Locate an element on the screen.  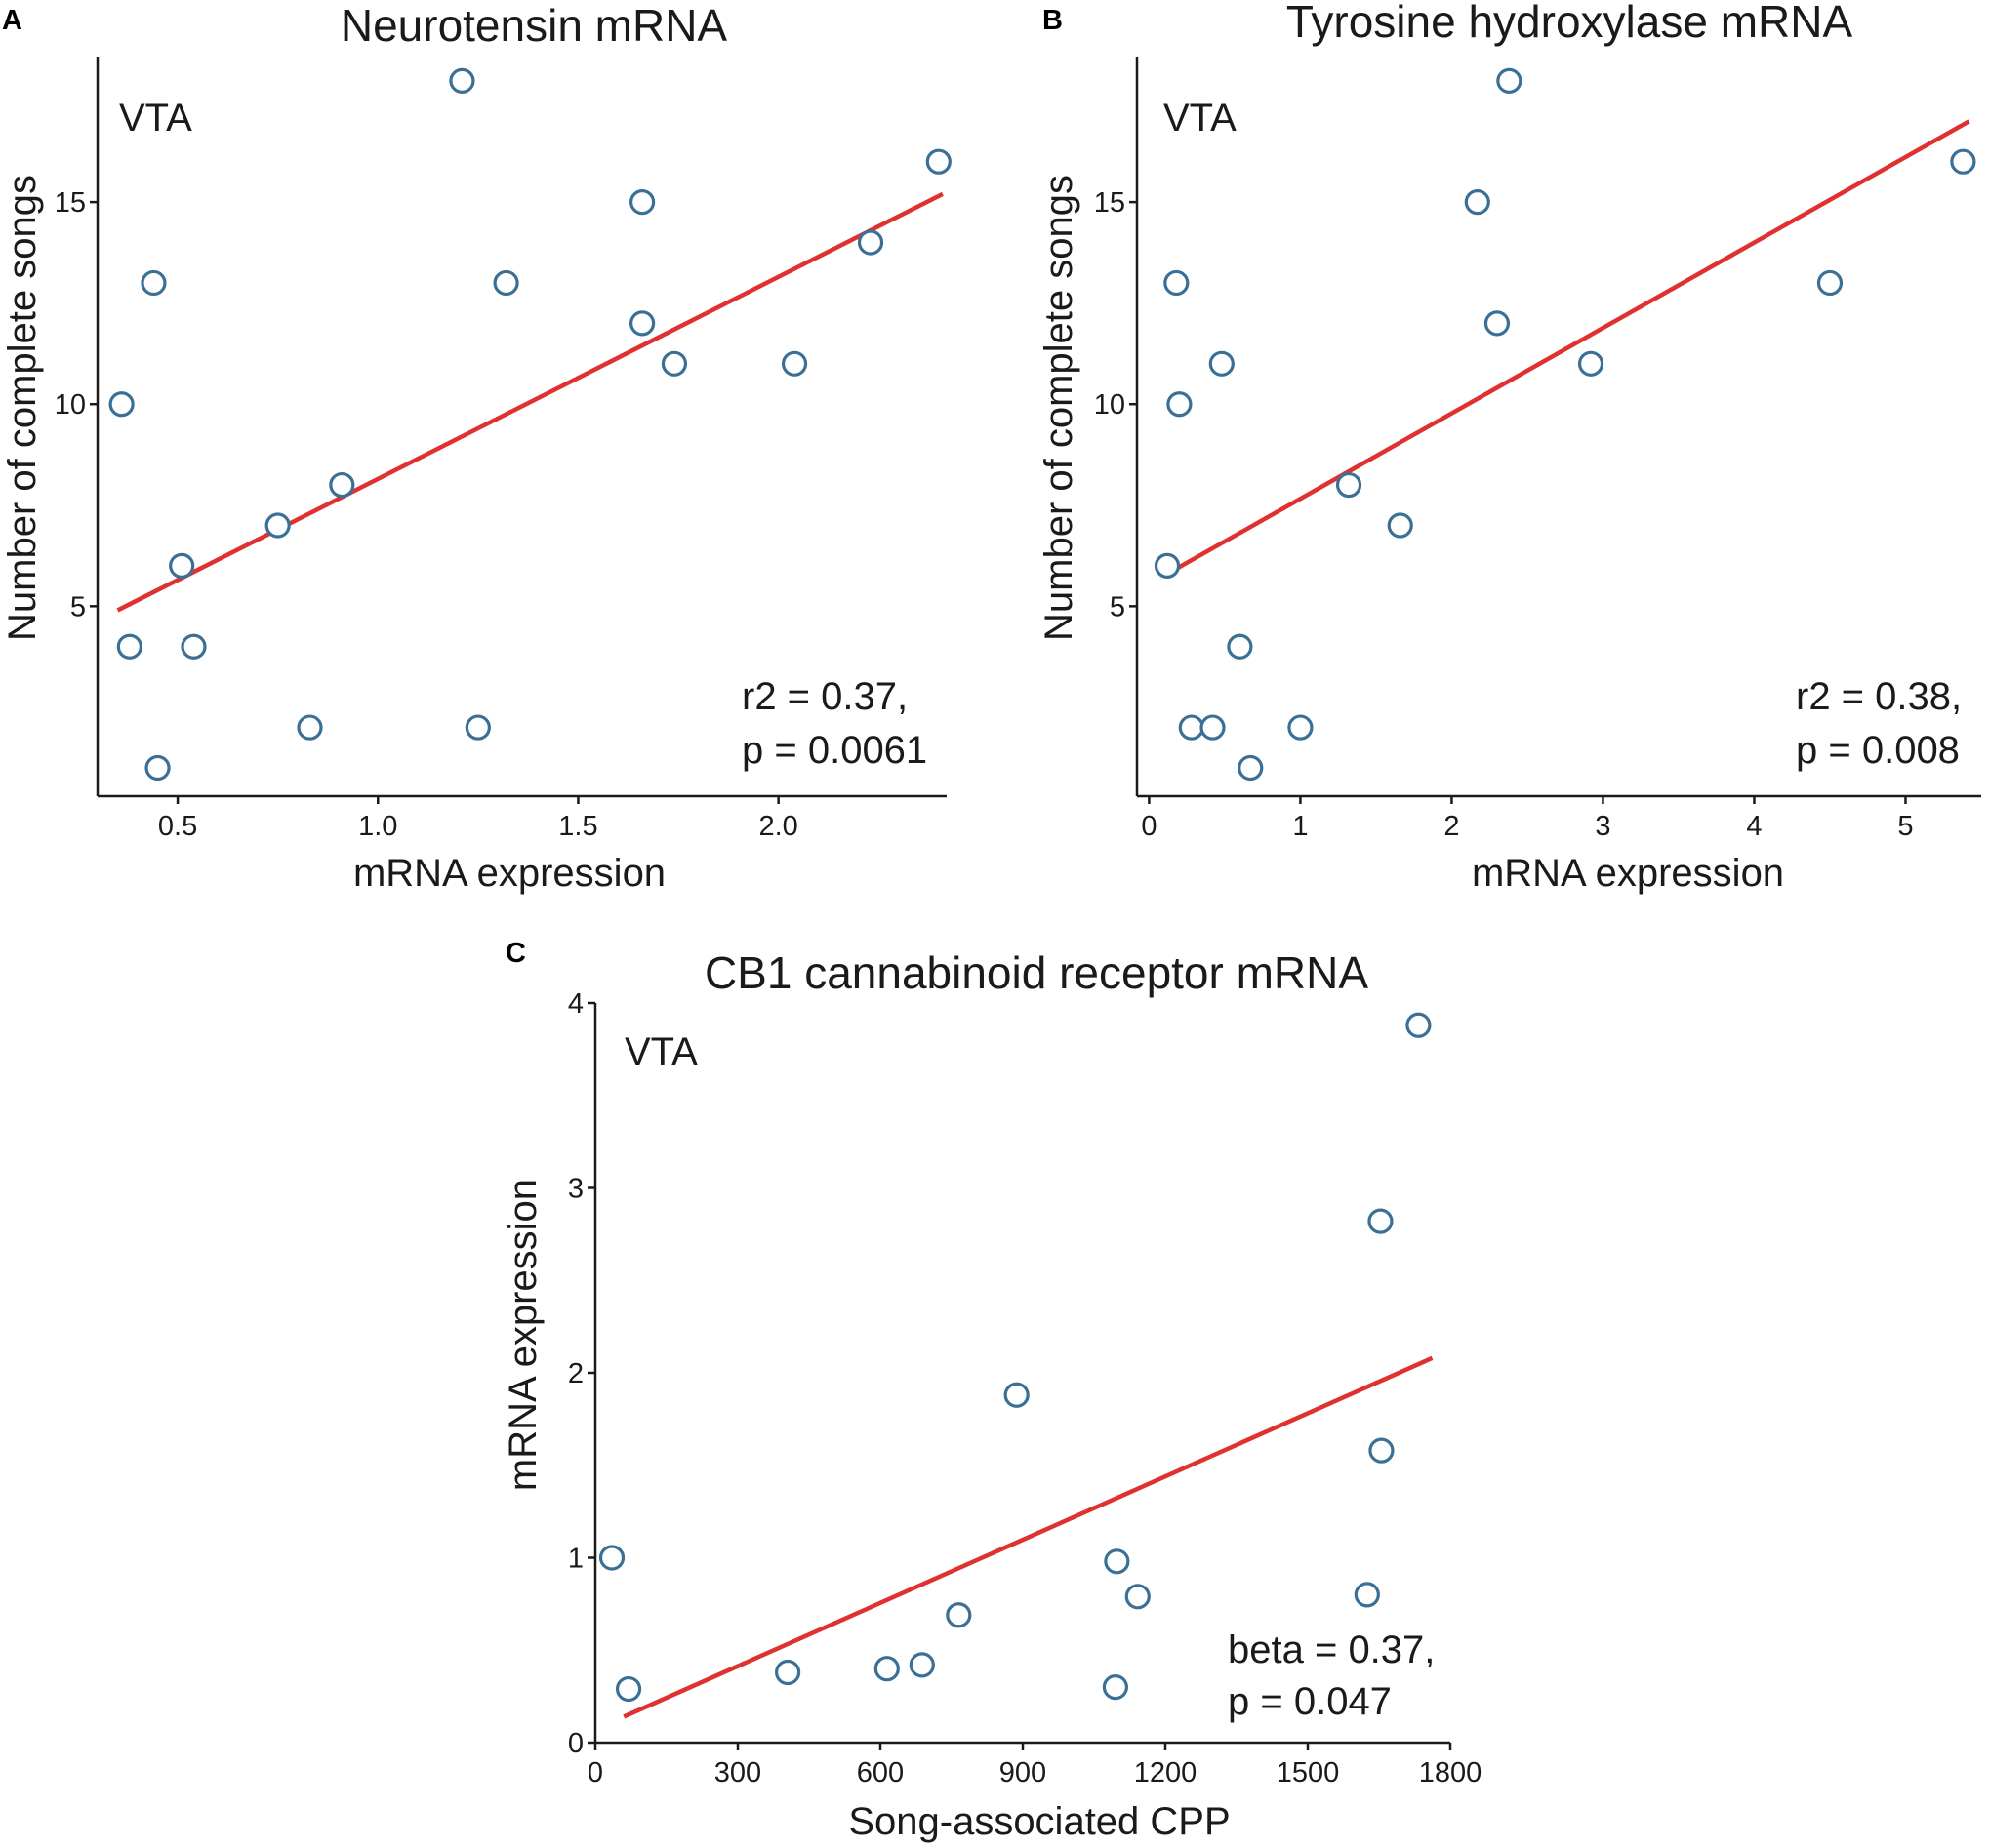
panel-letter: C is located at coordinates (516, 954).